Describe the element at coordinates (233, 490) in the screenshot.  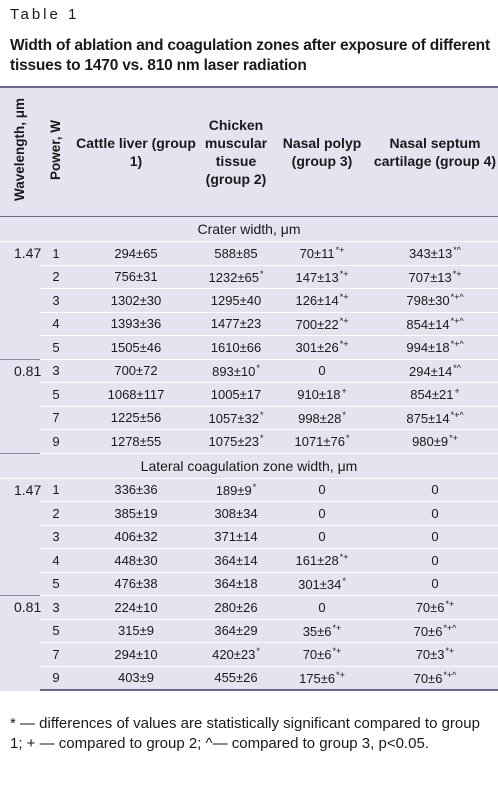
I see `value-text: 189±9` at that location.